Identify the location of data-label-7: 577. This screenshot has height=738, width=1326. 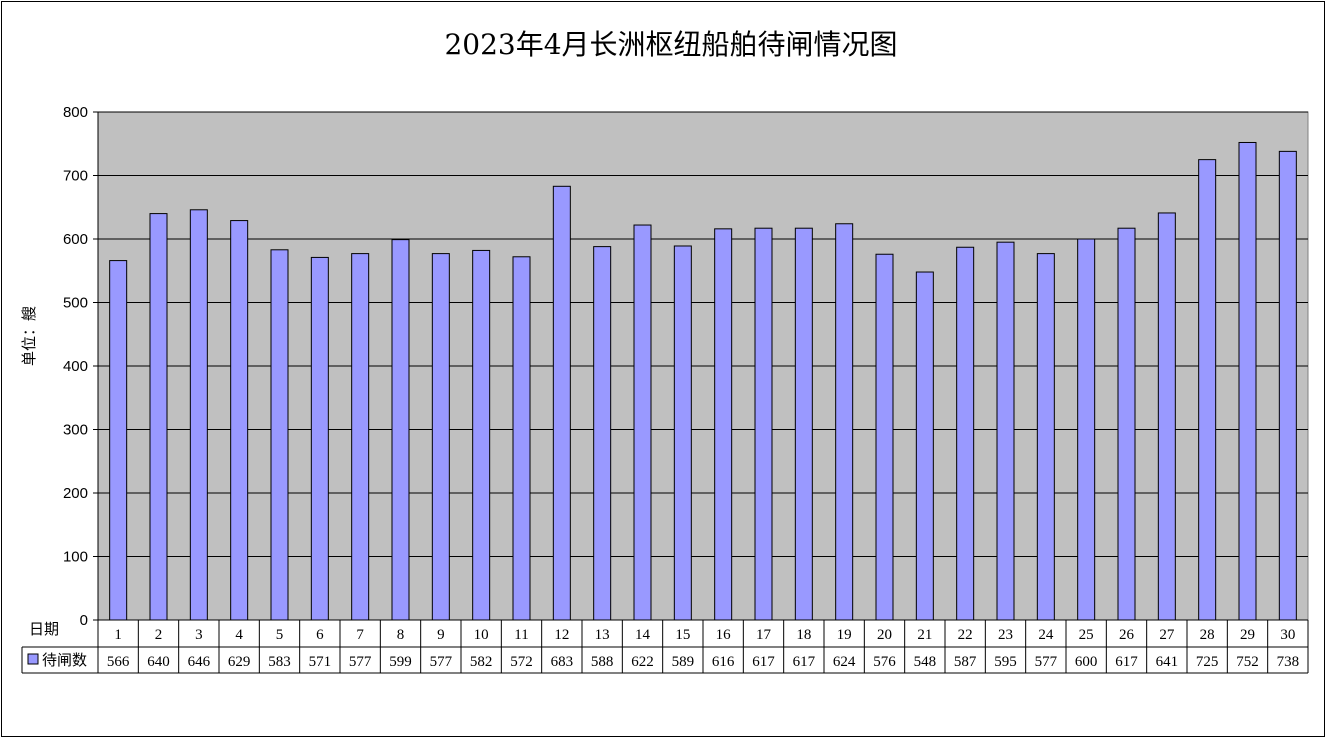
(360, 662).